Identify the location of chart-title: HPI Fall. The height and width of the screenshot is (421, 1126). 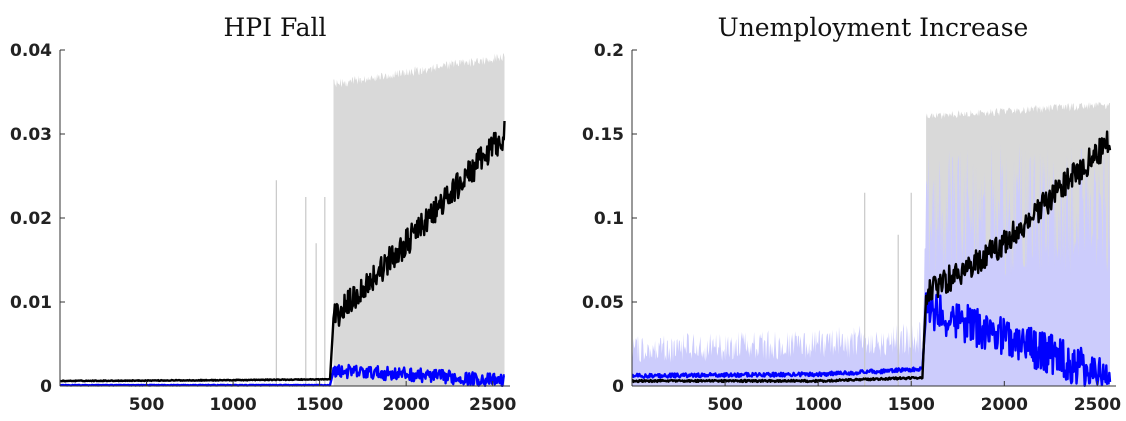
(275, 27).